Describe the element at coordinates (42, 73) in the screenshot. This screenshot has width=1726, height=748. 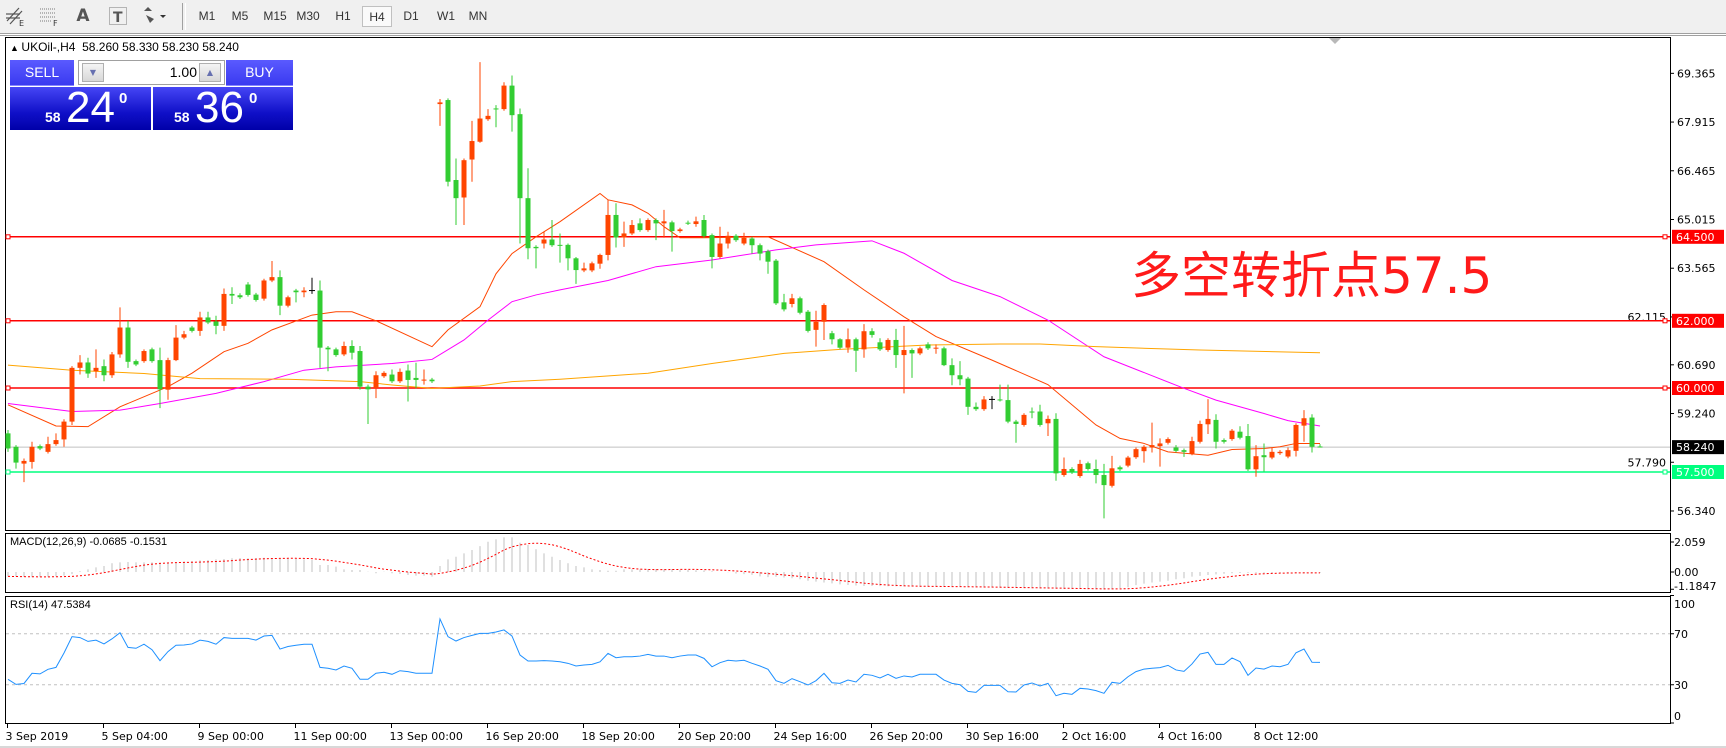
I see `sell-button: SELL` at that location.